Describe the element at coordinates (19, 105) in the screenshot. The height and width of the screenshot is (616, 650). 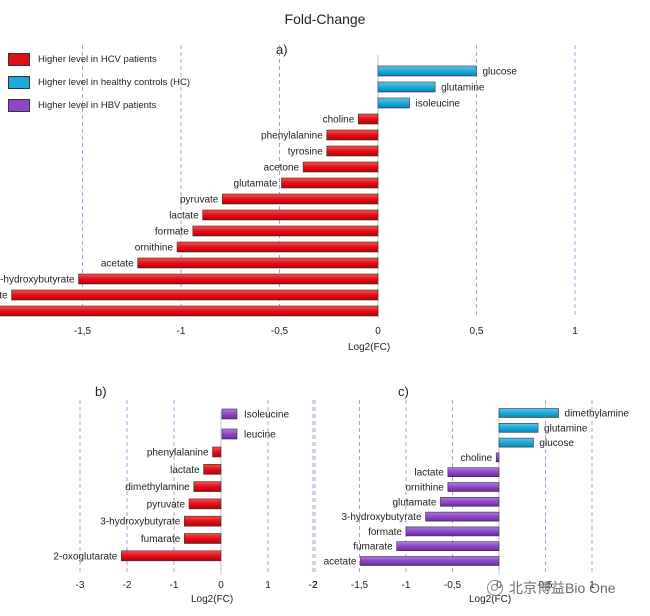
I see `legend-swatch-hbv` at that location.